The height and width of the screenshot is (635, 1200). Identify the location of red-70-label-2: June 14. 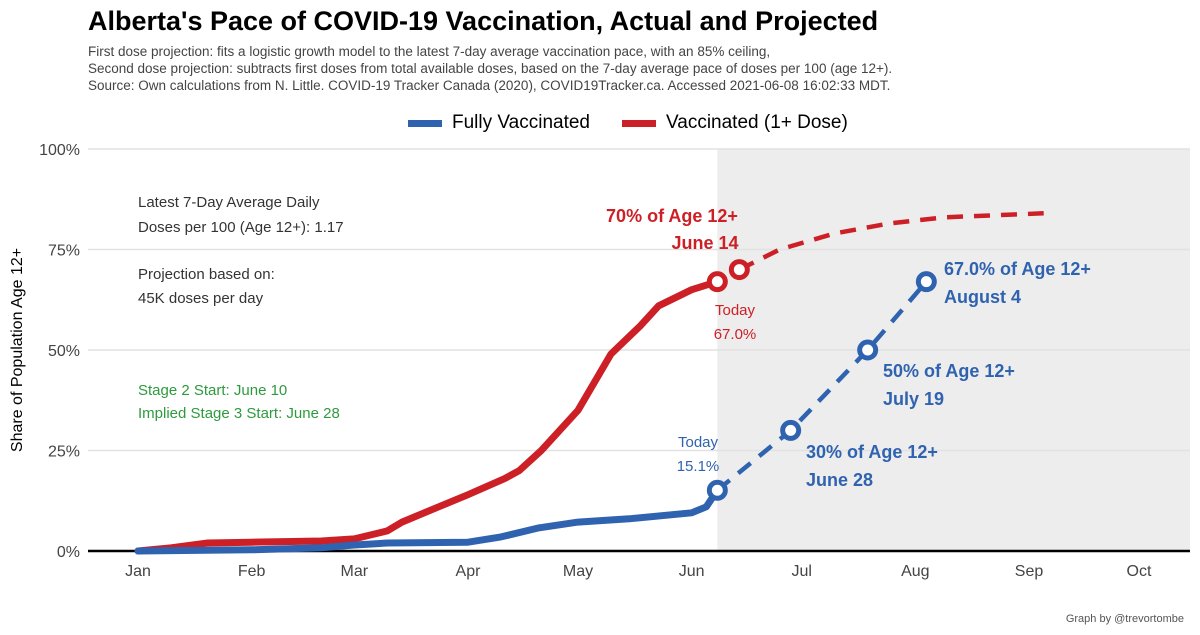
(704, 243).